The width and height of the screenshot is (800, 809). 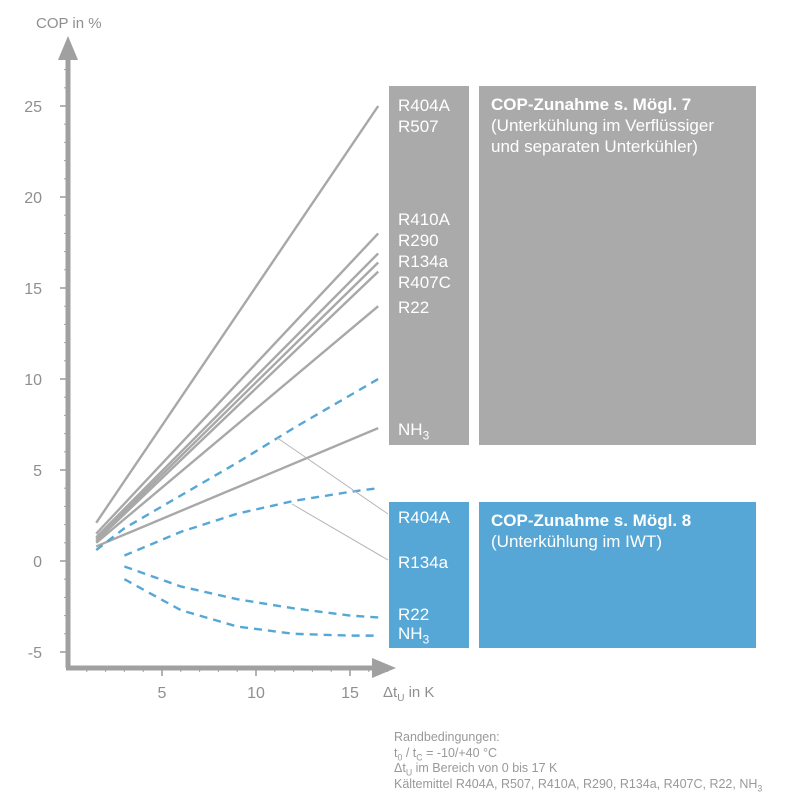 I want to click on ref-label-r134a: R134a, so click(x=423, y=261).